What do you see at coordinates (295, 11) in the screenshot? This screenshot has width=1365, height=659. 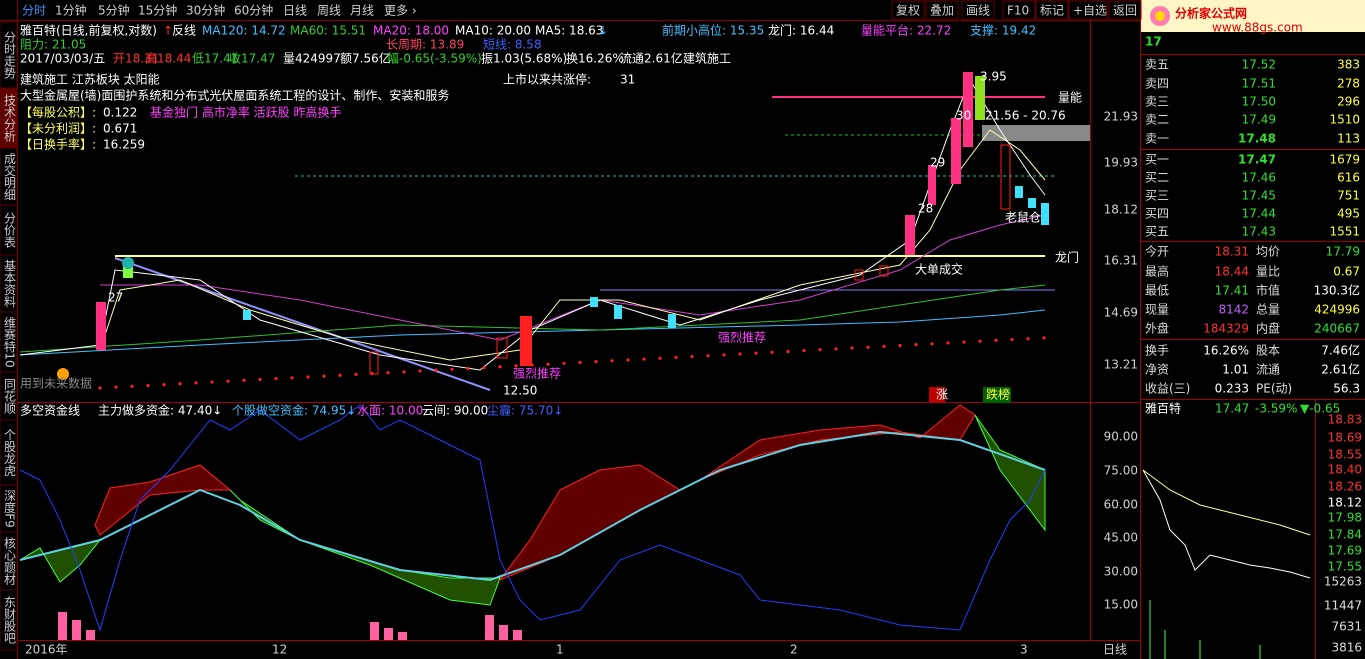 I see `period-tab: 日线` at bounding box center [295, 11].